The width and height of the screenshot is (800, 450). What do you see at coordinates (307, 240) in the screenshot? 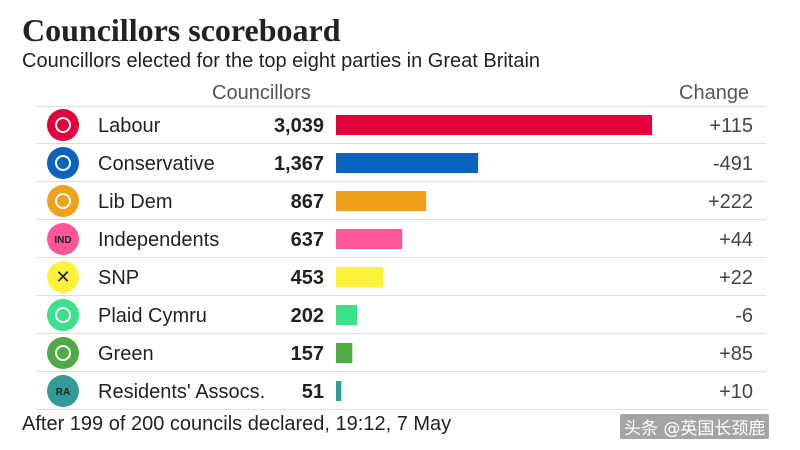
I see `value-label: 637` at bounding box center [307, 240].